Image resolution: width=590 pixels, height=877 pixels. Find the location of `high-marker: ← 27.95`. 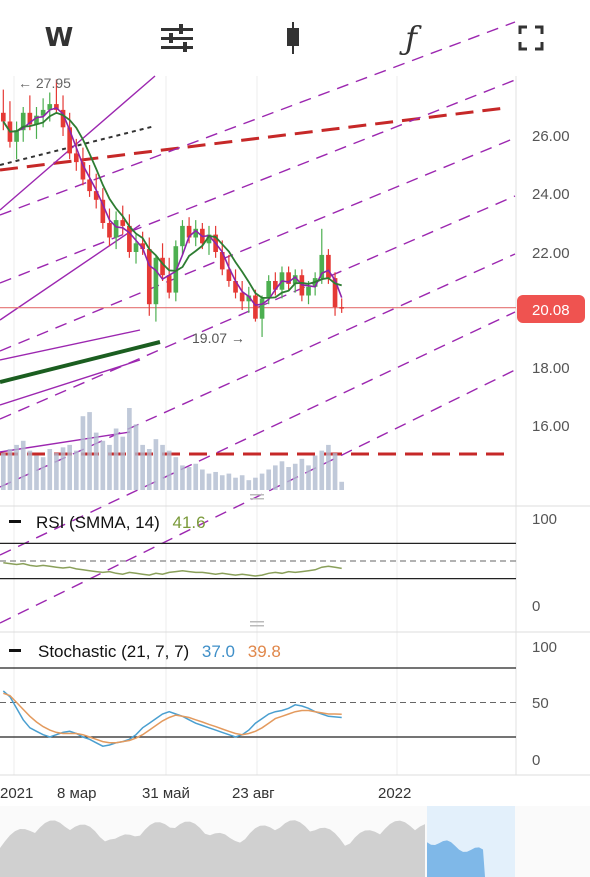

high-marker: ← 27.95 is located at coordinates (44, 83).